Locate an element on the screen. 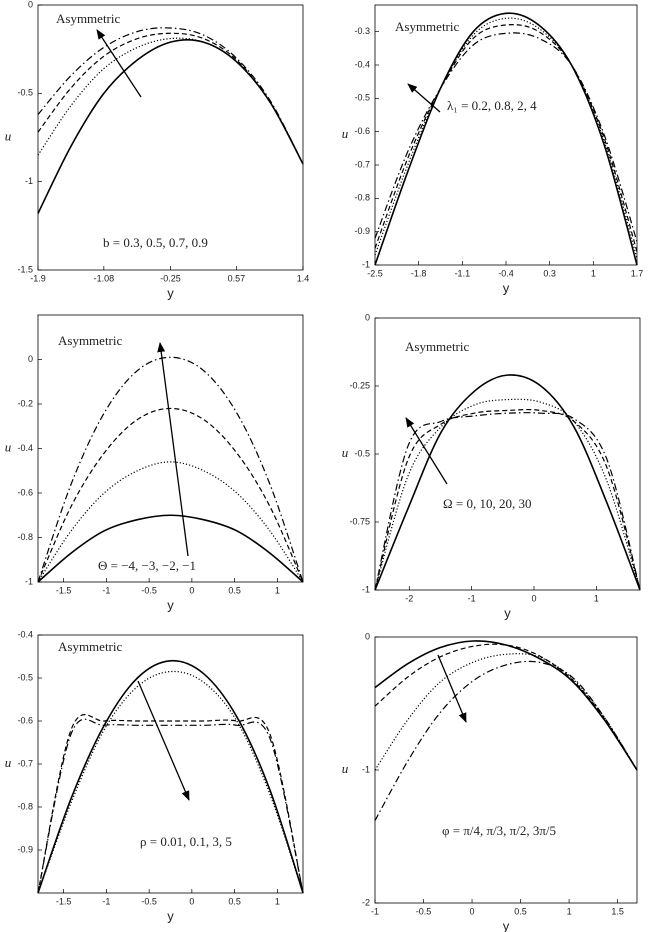 This screenshot has height=932, width=649. x-tick-label: 0.57 is located at coordinates (237, 278).